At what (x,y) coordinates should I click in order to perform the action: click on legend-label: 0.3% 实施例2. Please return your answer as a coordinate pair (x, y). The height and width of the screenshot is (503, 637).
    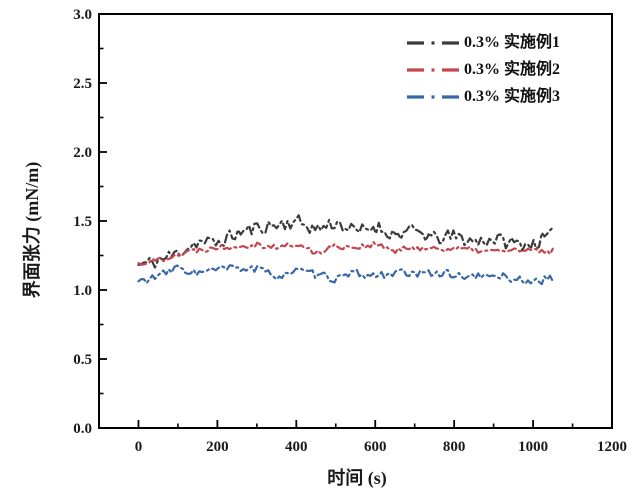
    Looking at the image, I should click on (512, 69).